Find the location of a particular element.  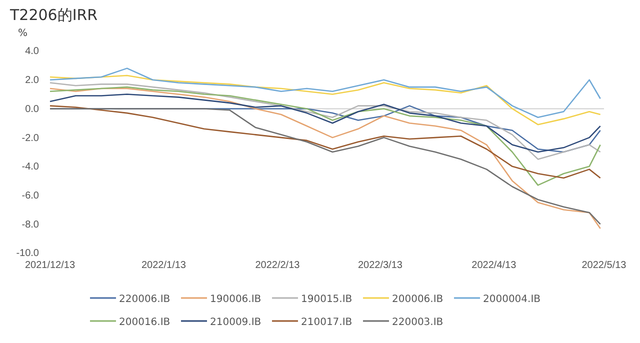

x-tick-label: 2022/3/13 is located at coordinates (380, 266).